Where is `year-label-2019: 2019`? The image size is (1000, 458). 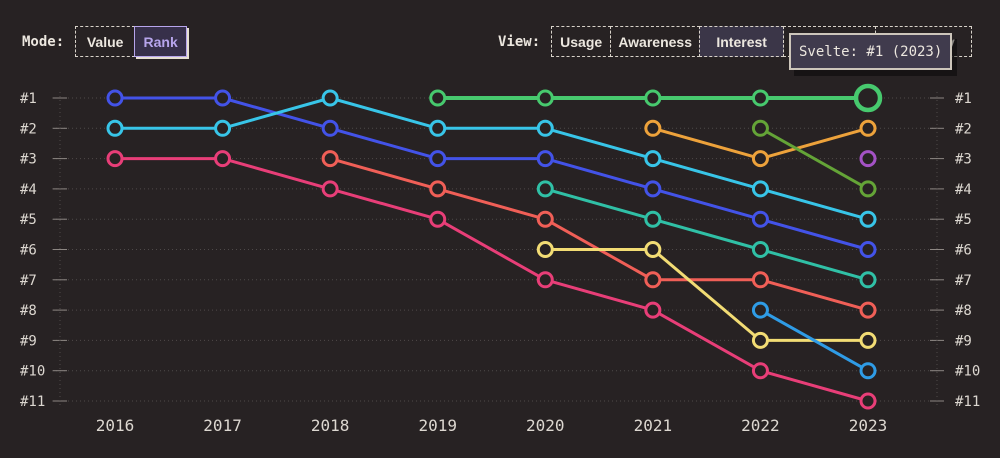 year-label-2019: 2019 is located at coordinates (437, 425).